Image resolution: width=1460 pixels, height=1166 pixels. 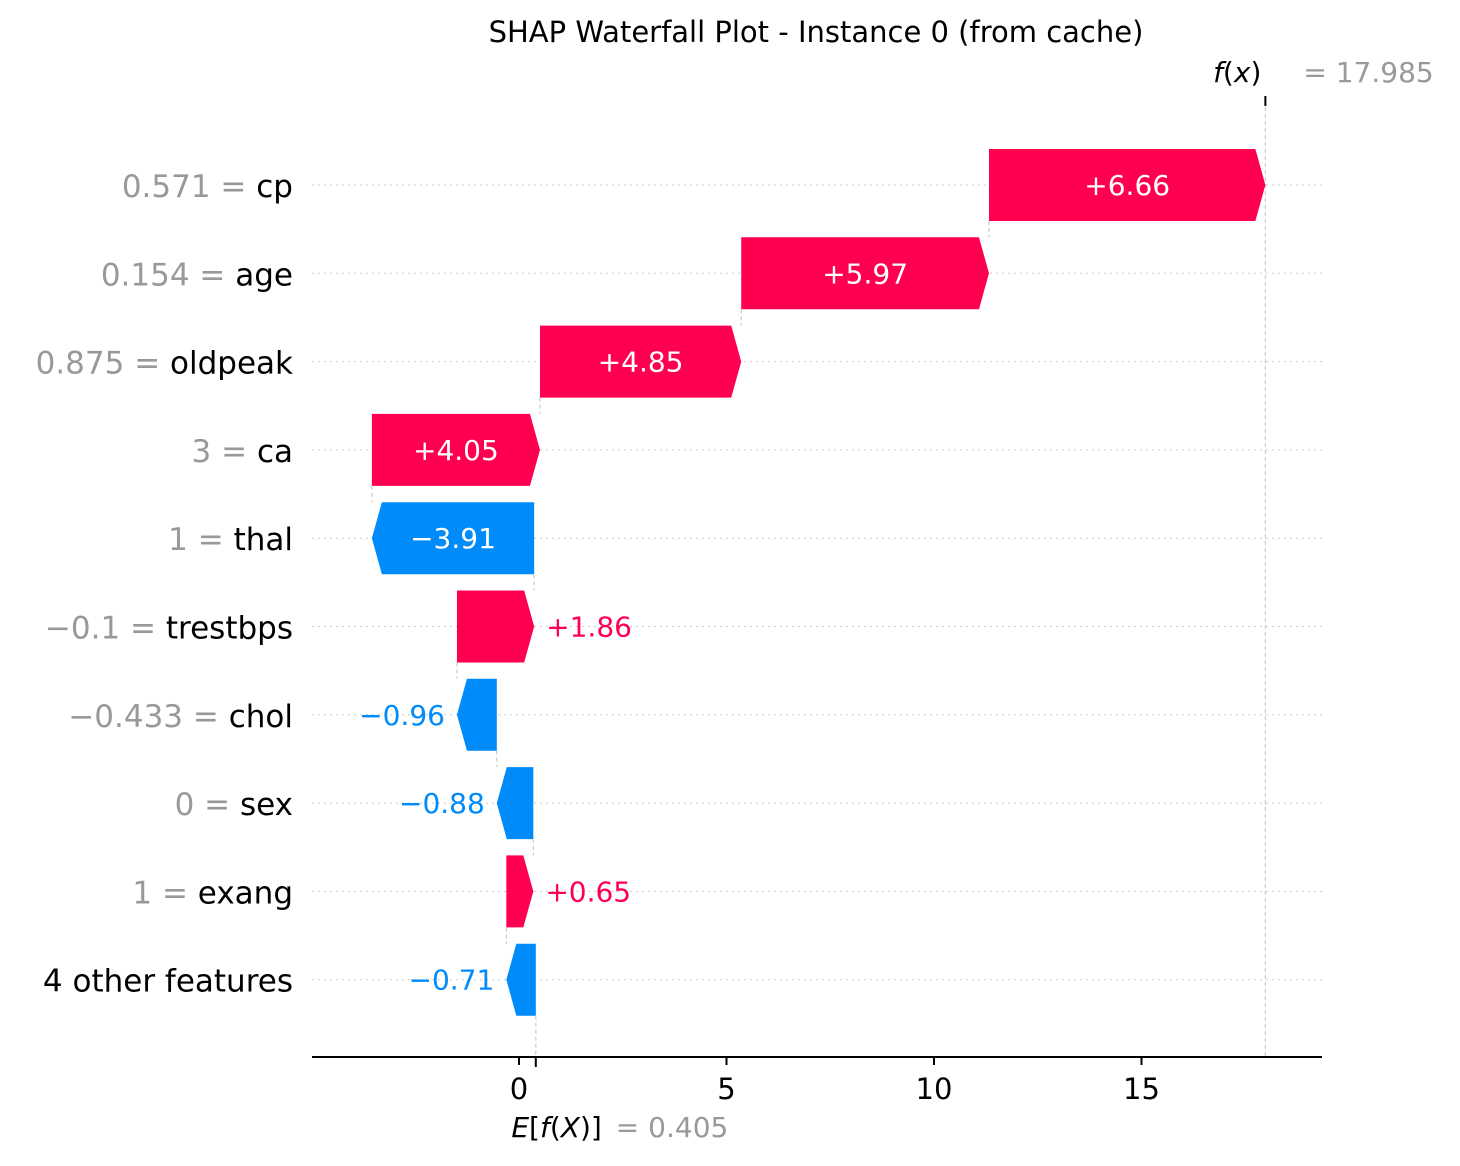 I want to click on feature-label: −0.1 = trestbps, so click(x=169, y=629).